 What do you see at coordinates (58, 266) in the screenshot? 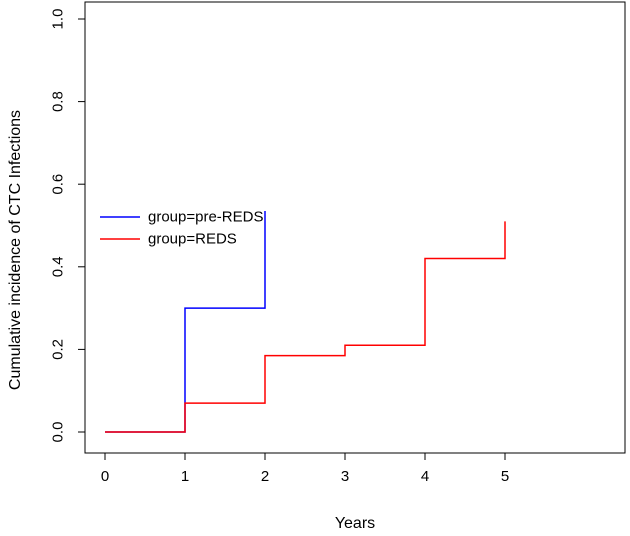
I see `y-tick-label: 0.4` at bounding box center [58, 266].